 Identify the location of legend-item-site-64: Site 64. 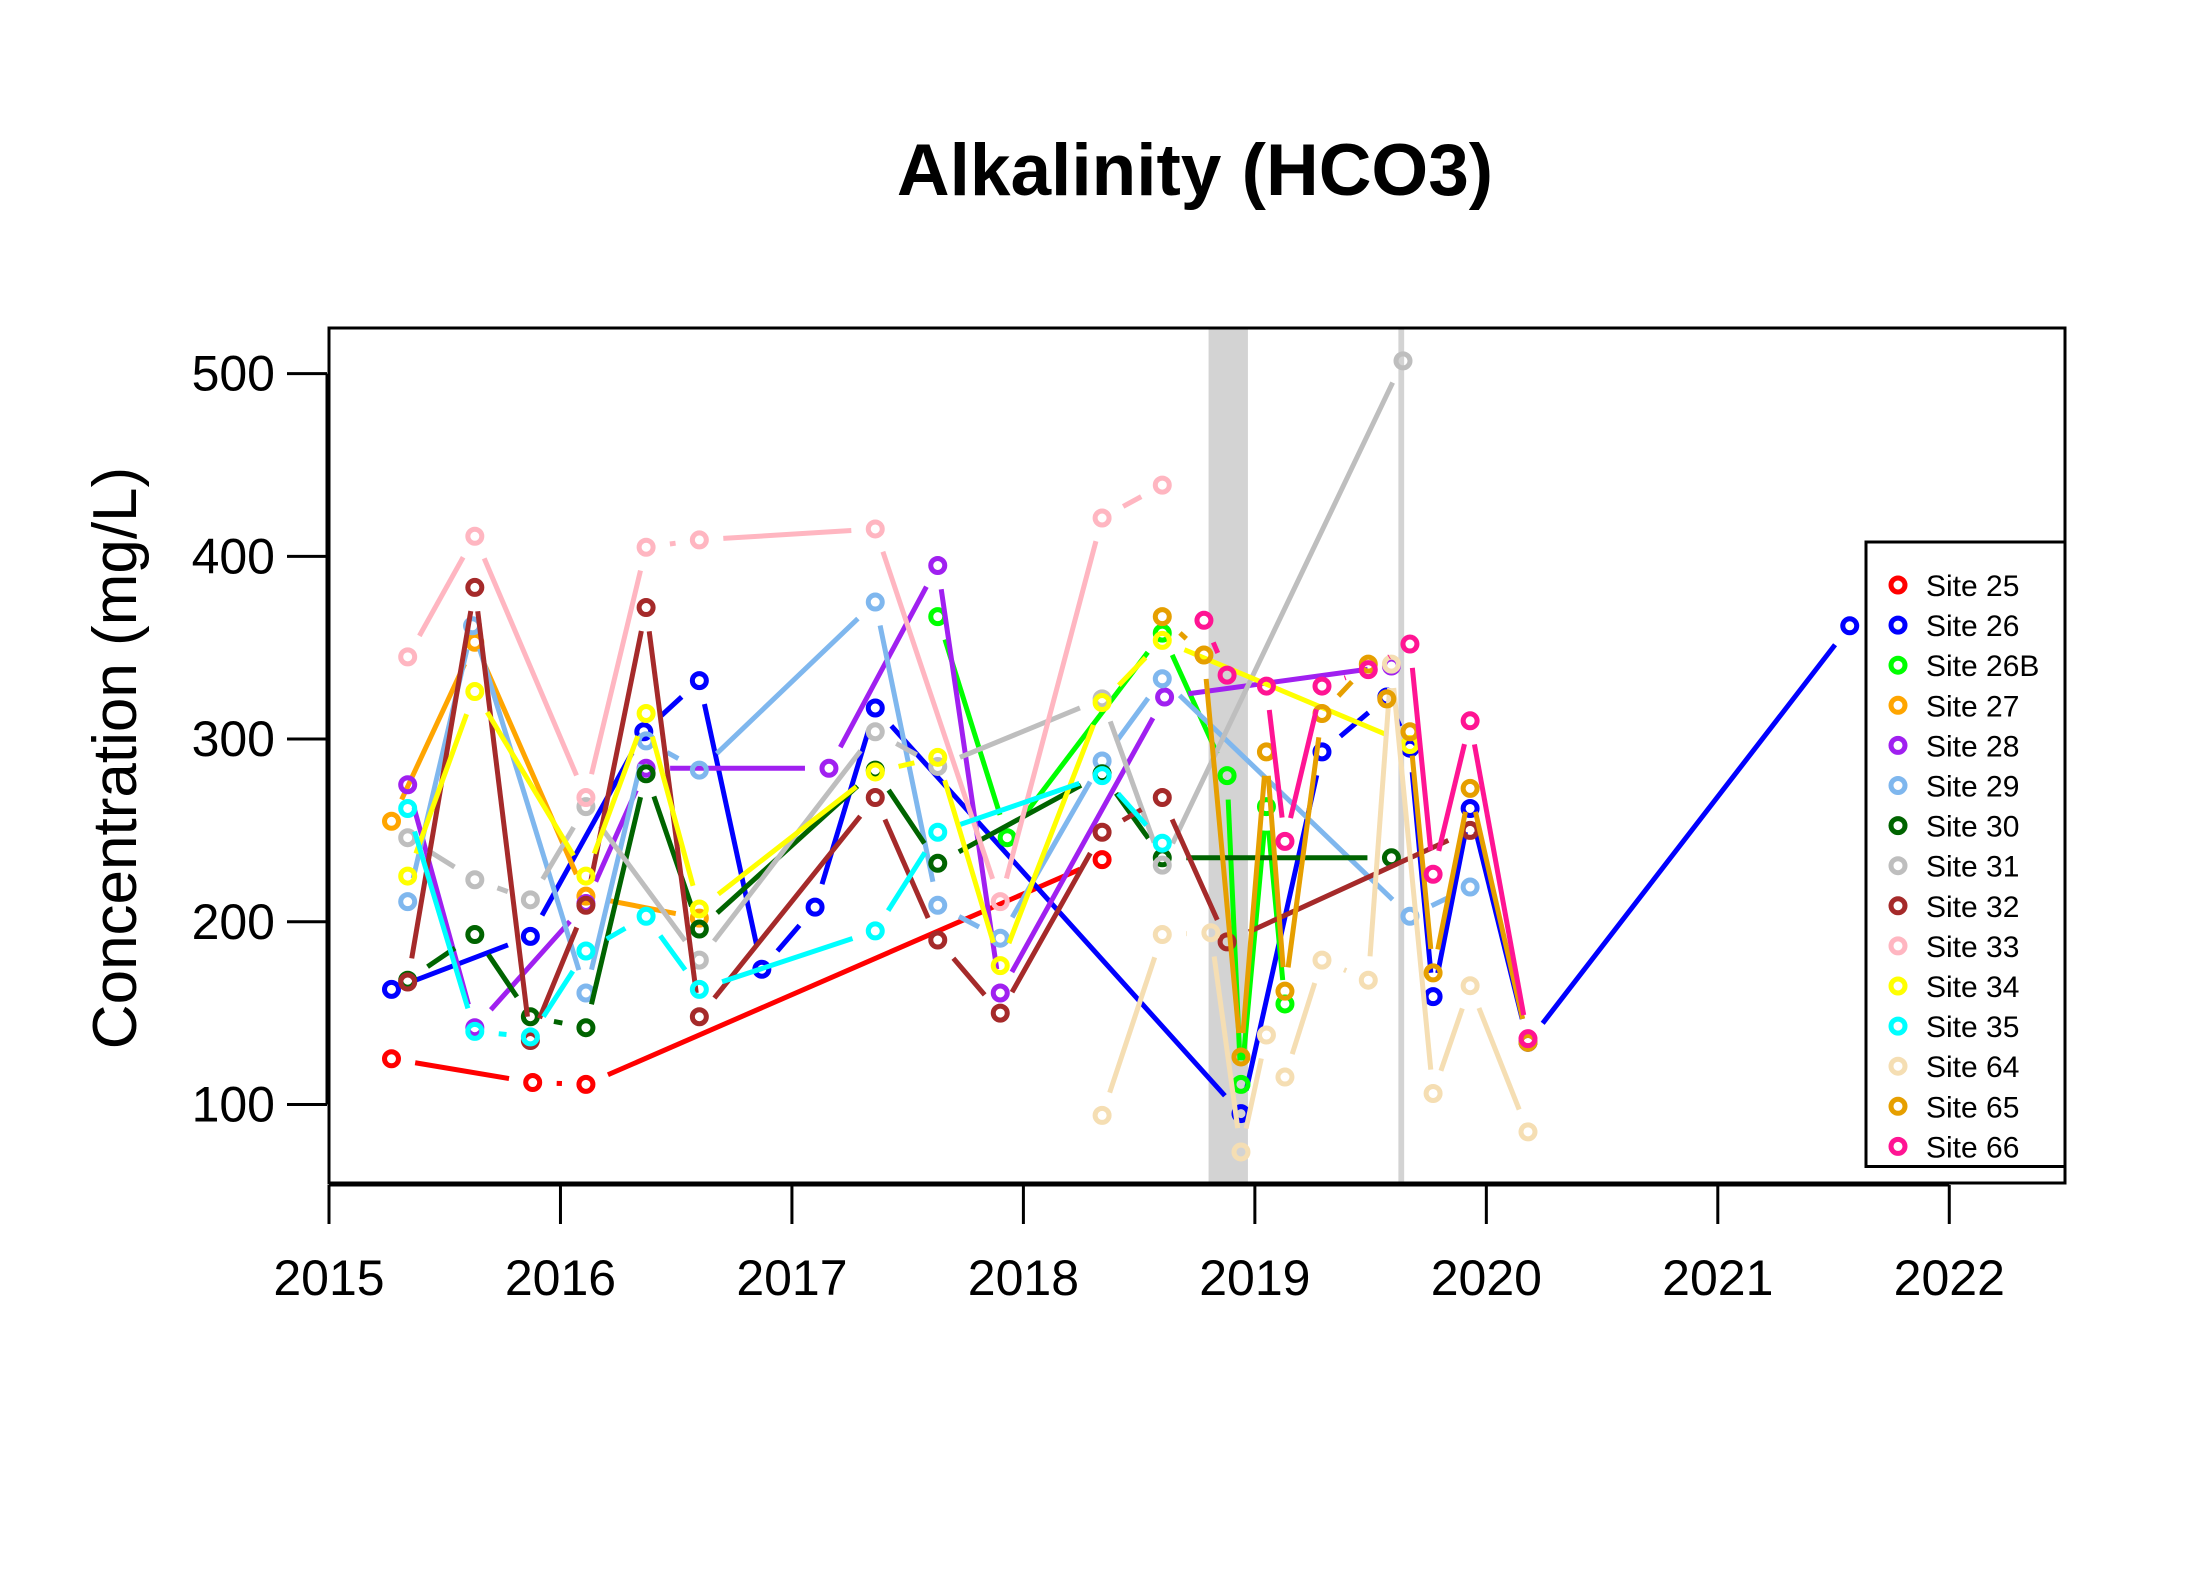
(1953, 1067).